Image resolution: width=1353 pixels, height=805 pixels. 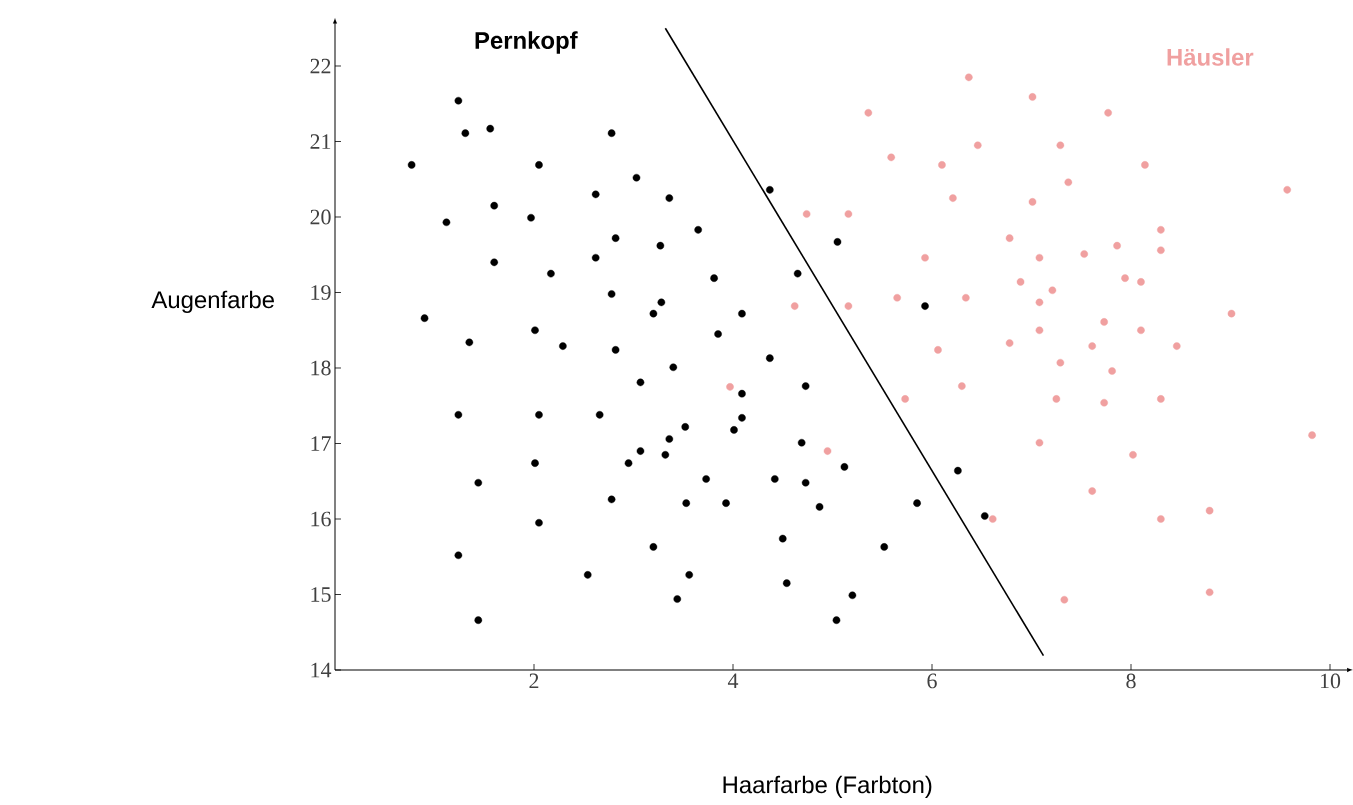 I want to click on y-tick-label: 14, so click(x=321, y=670).